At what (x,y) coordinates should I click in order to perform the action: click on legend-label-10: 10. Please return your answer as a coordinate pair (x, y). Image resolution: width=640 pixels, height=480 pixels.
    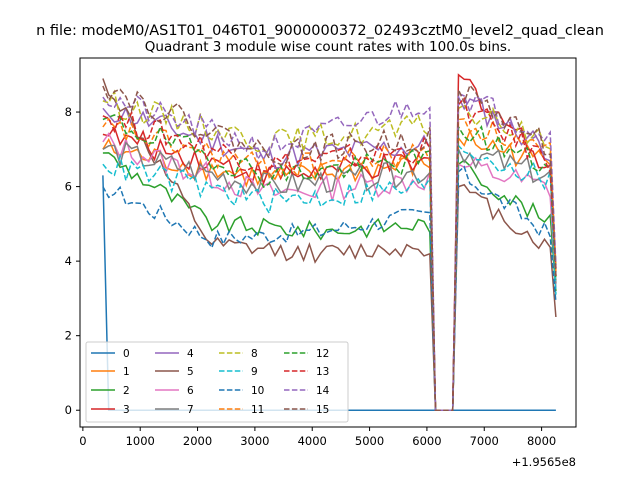
    Looking at the image, I should click on (257, 391).